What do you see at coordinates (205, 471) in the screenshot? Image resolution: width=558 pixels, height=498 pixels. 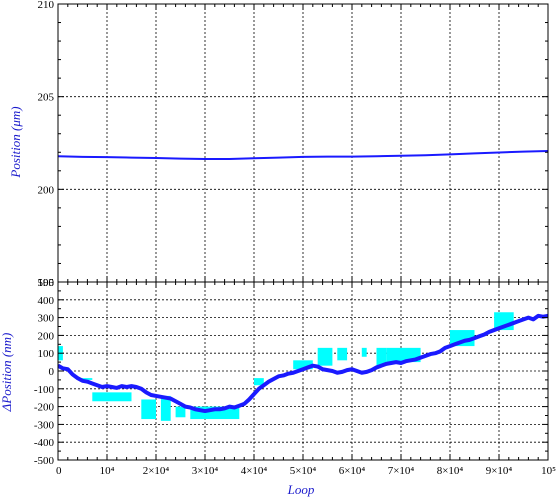 I see `x-tick-label: 3×10⁴` at bounding box center [205, 471].